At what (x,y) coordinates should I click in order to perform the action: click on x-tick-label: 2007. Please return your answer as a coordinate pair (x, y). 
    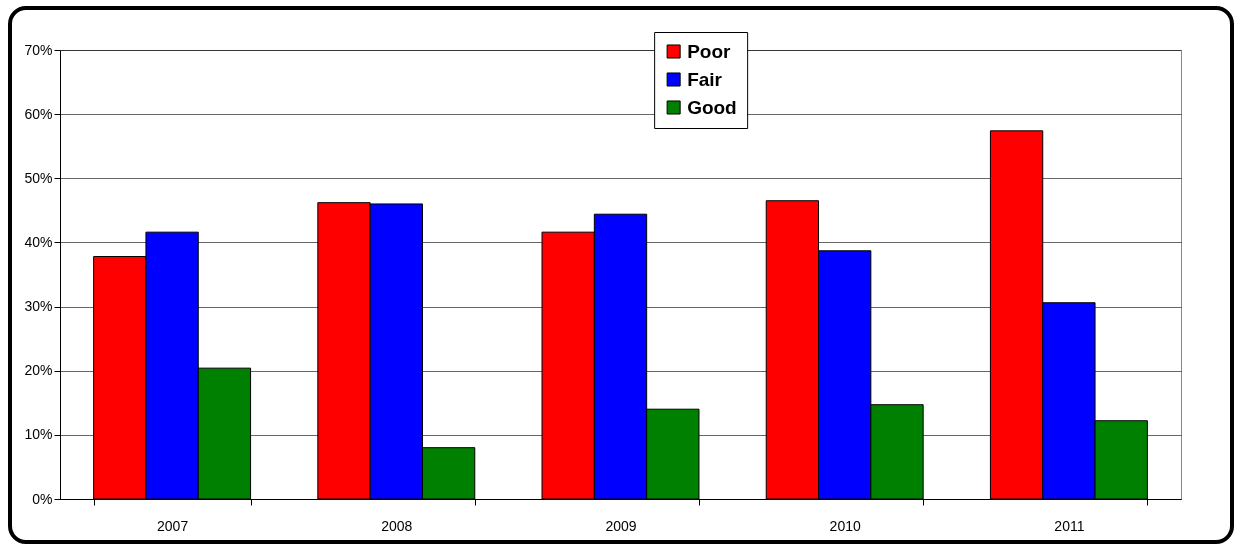
    Looking at the image, I should click on (173, 525).